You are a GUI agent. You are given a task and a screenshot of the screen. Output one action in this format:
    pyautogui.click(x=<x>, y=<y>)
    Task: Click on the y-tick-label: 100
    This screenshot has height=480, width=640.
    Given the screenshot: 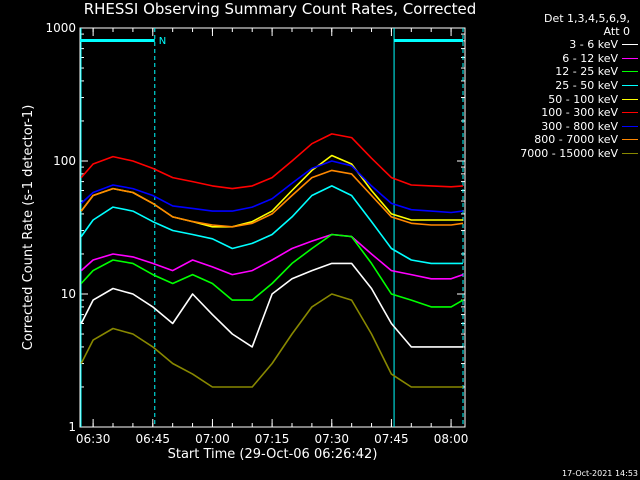 What is the action you would take?
    pyautogui.click(x=64, y=161)
    